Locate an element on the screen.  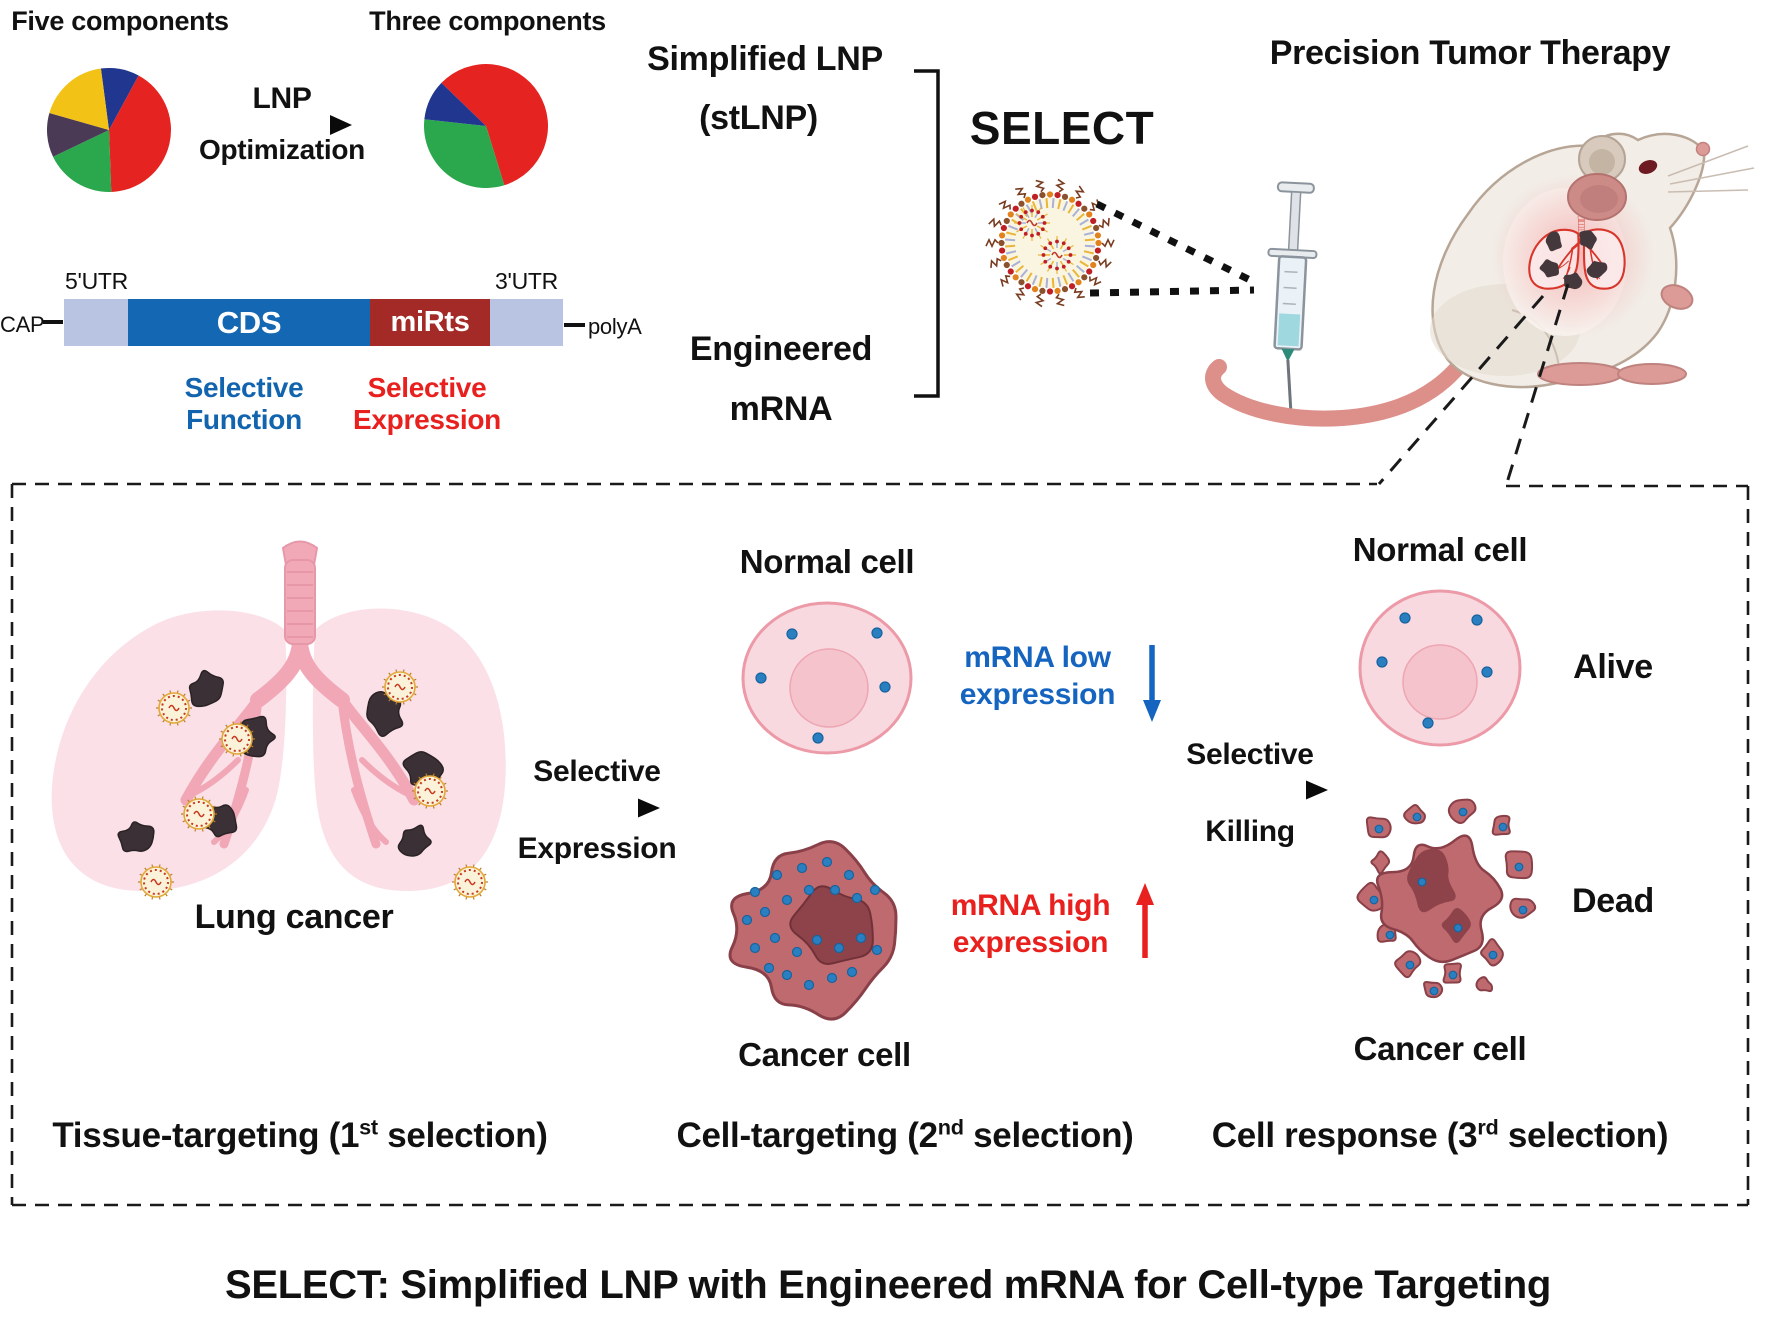
utr5-label: 5'UTR is located at coordinates (96, 281).